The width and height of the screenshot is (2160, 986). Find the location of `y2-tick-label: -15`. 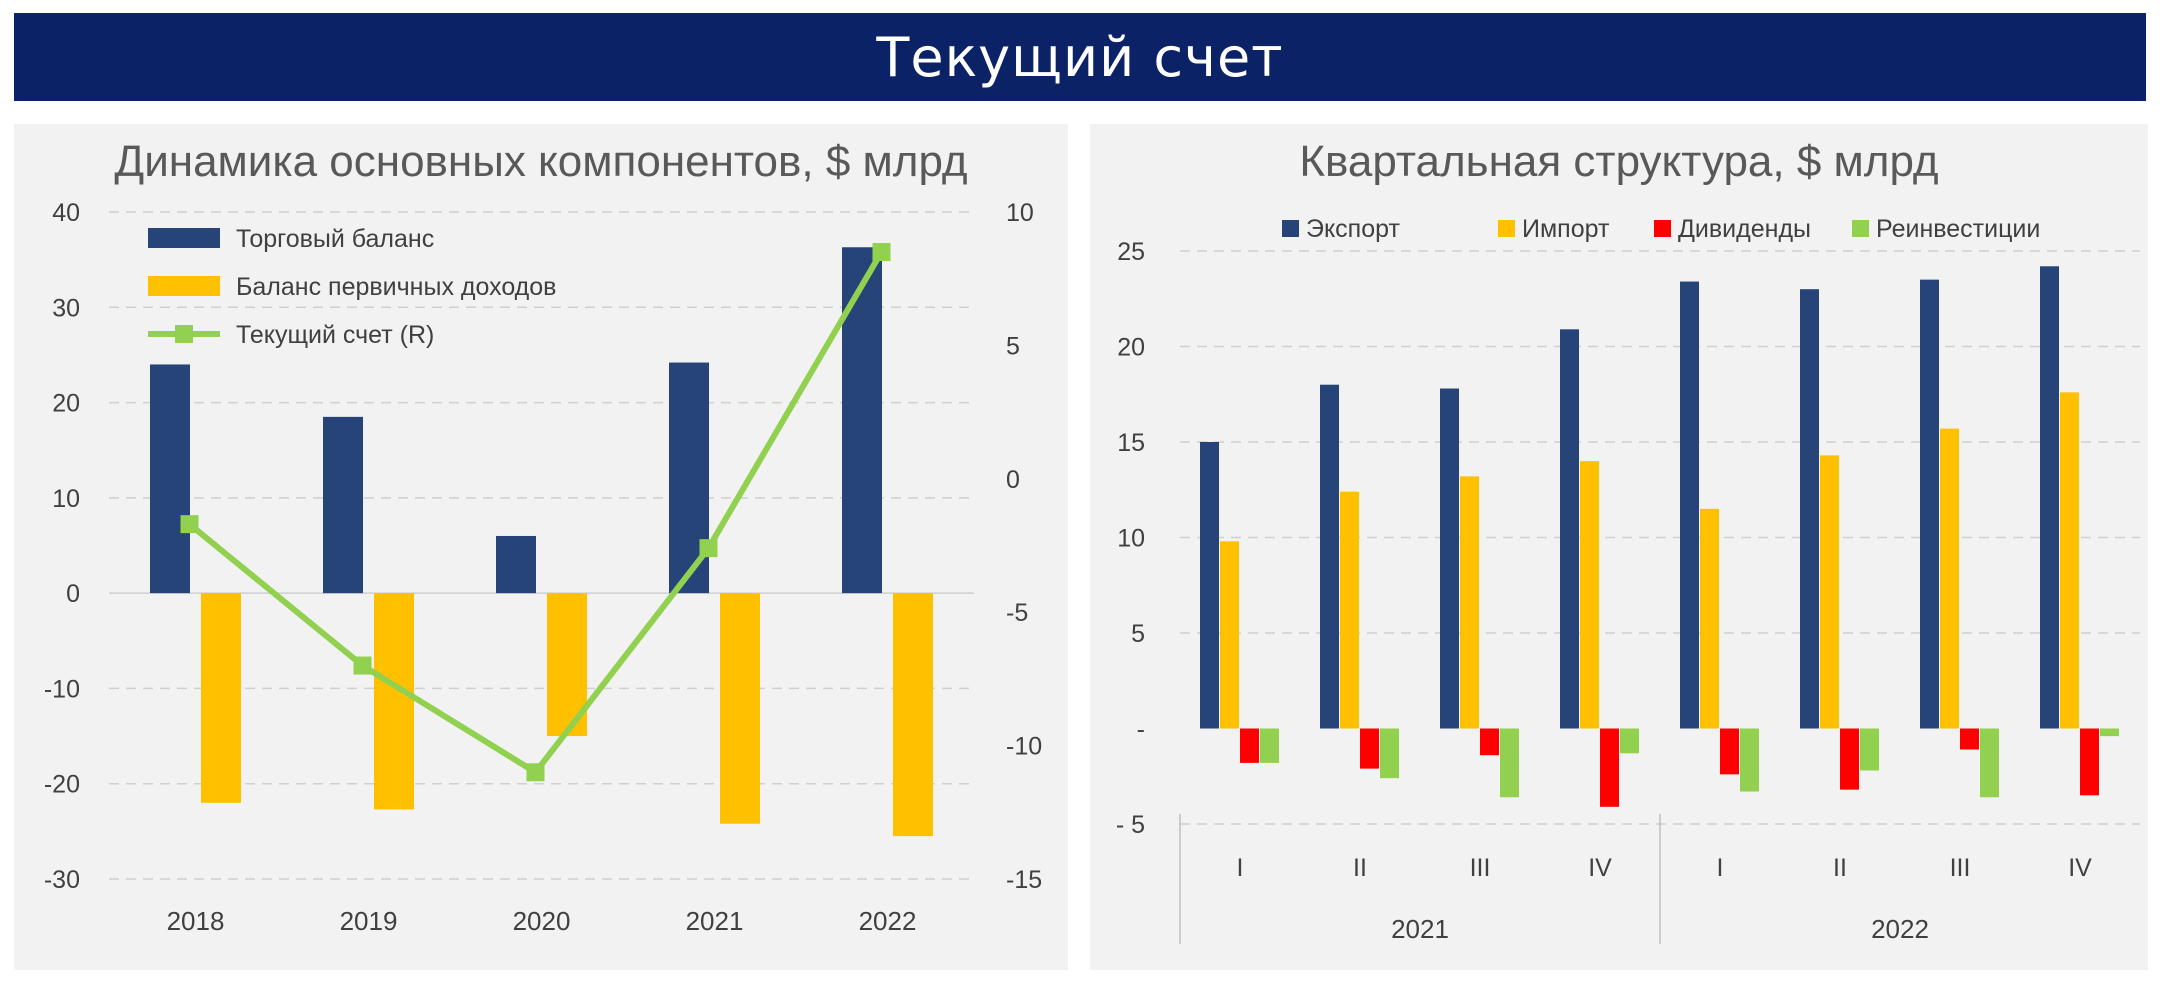

y2-tick-label: -15 is located at coordinates (1024, 880).